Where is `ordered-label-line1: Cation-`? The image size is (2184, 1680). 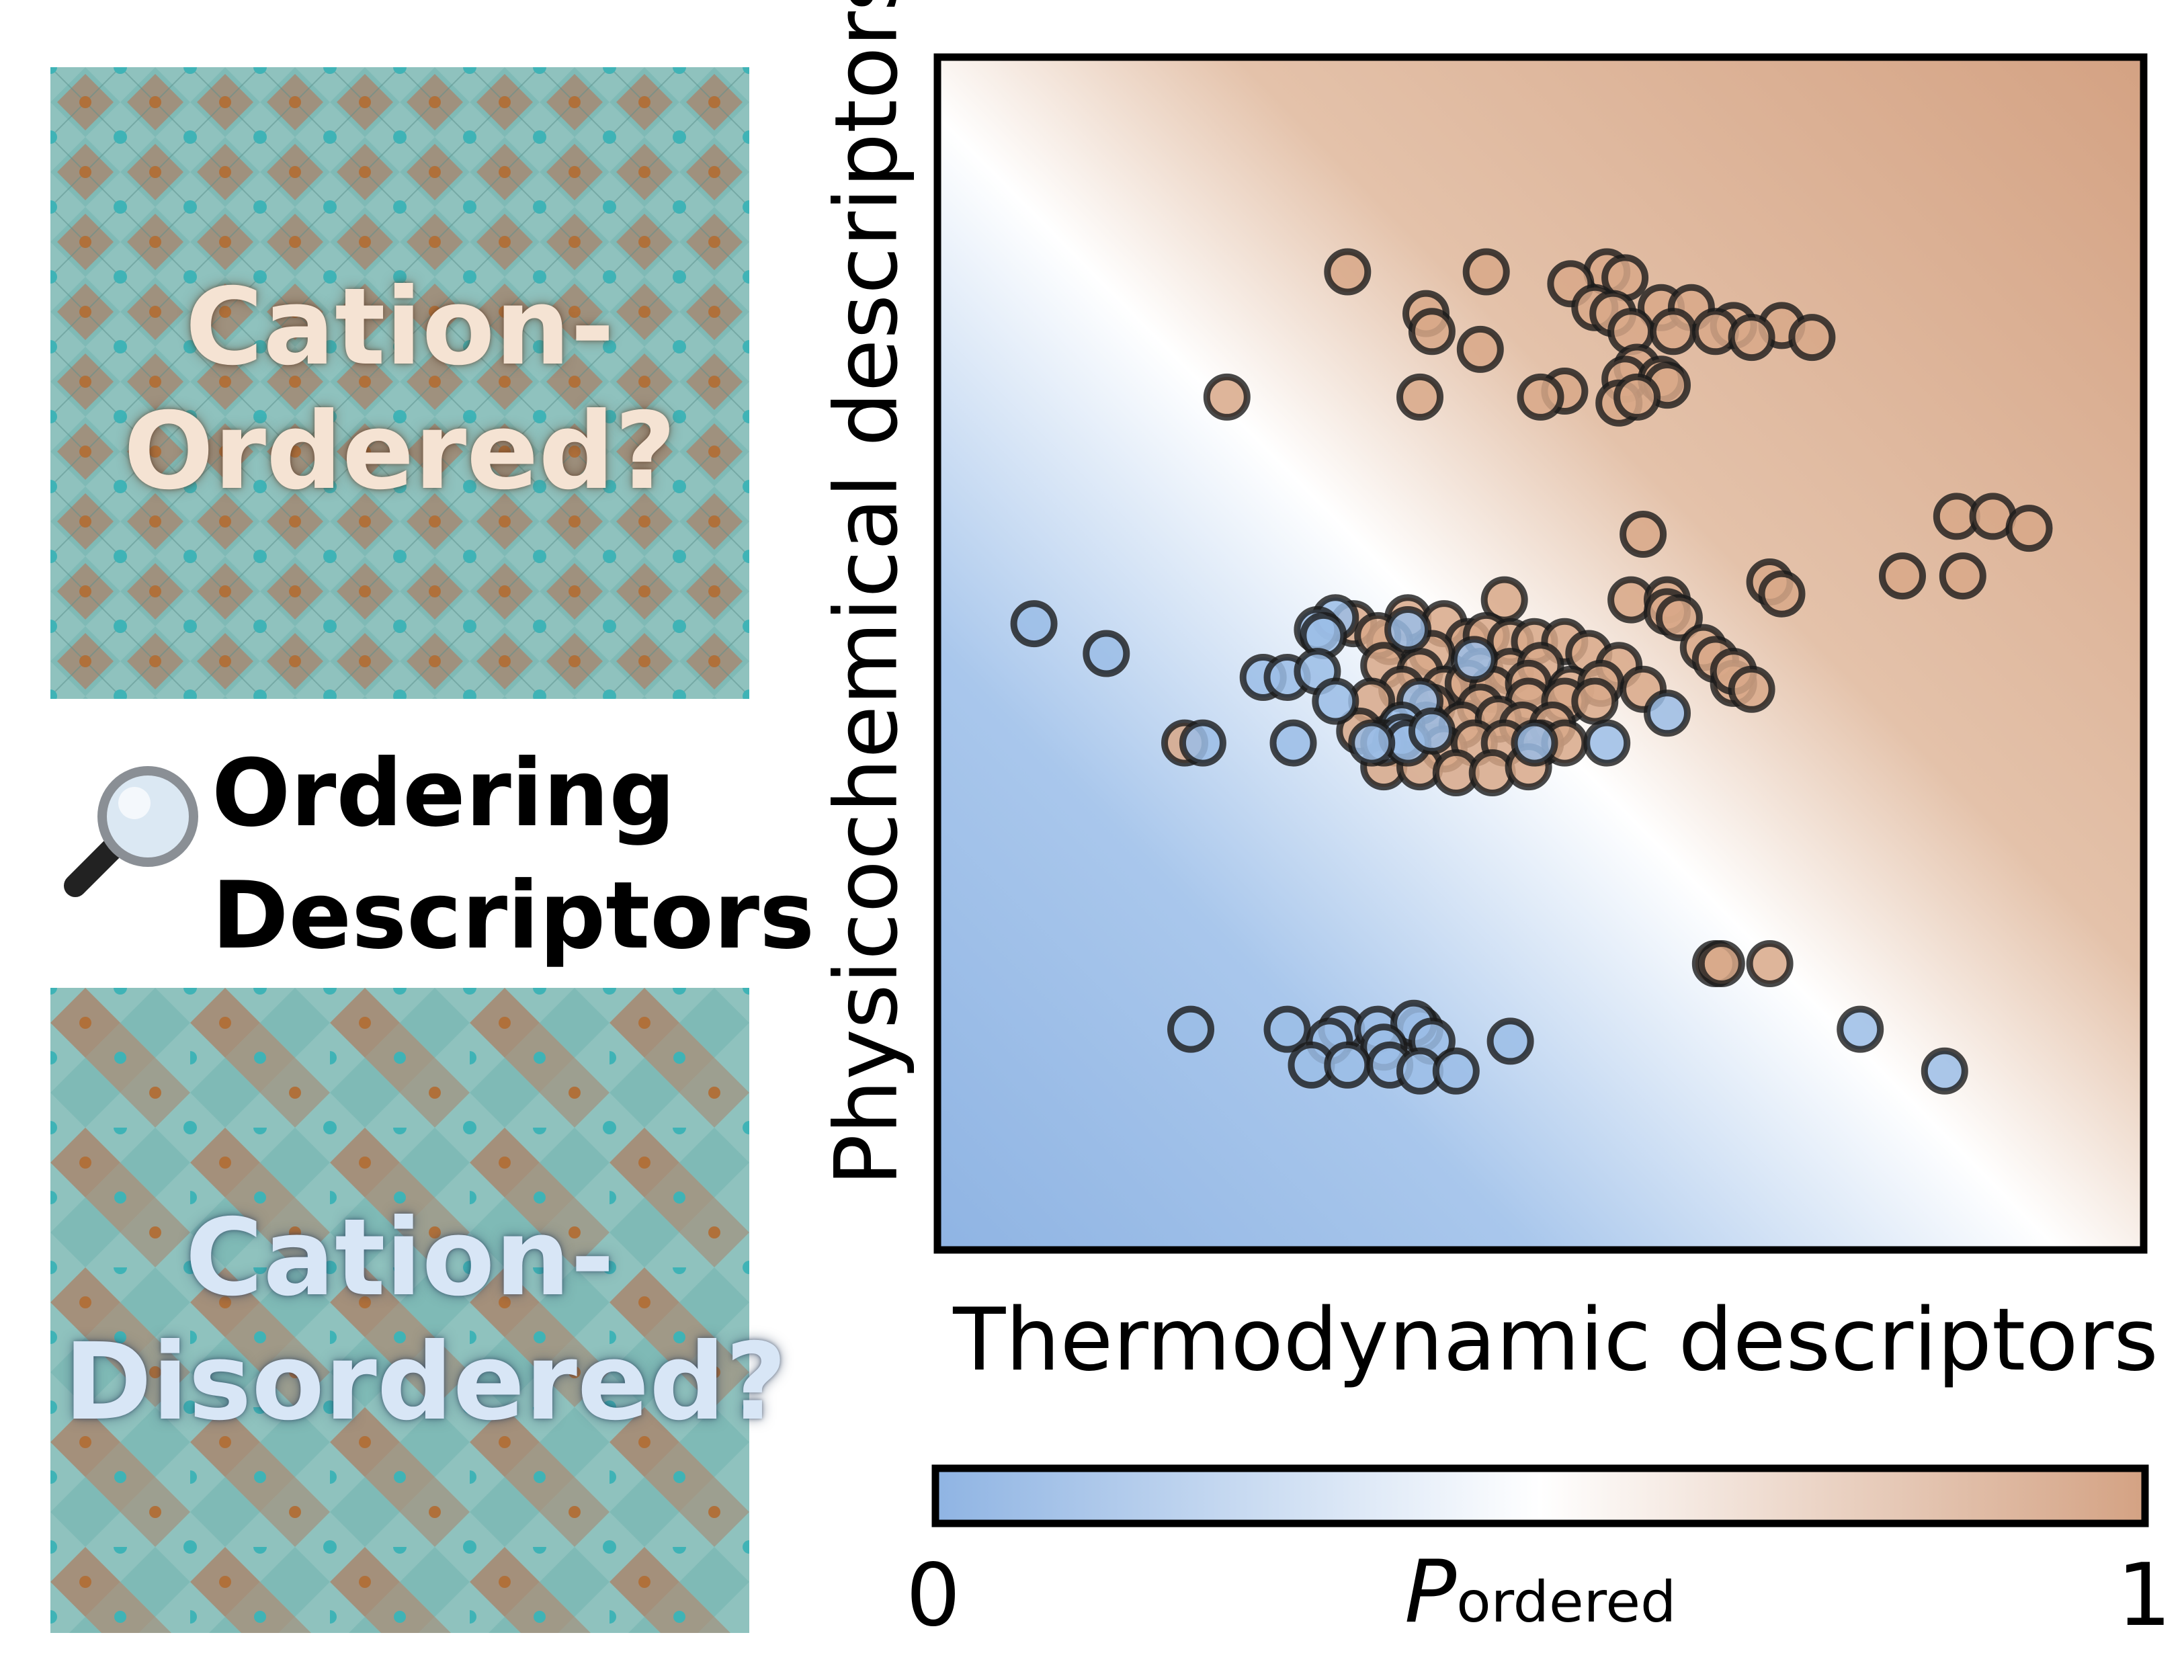 ordered-label-line1: Cation- is located at coordinates (400, 327).